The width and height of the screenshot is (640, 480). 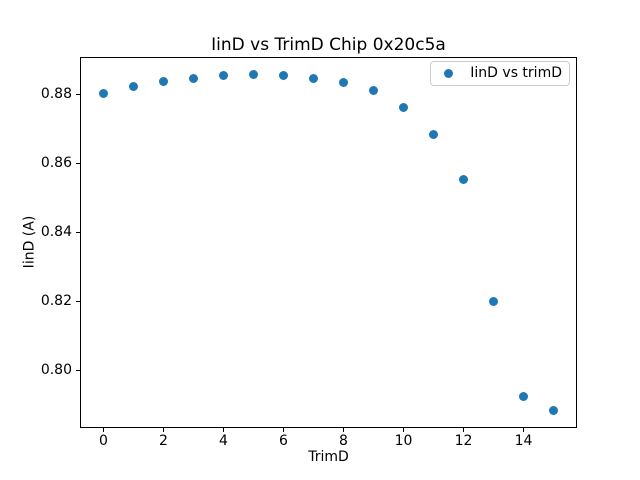 I want to click on chart-title: IinD vs TrimD Chip 0x20c5a, so click(x=328, y=45).